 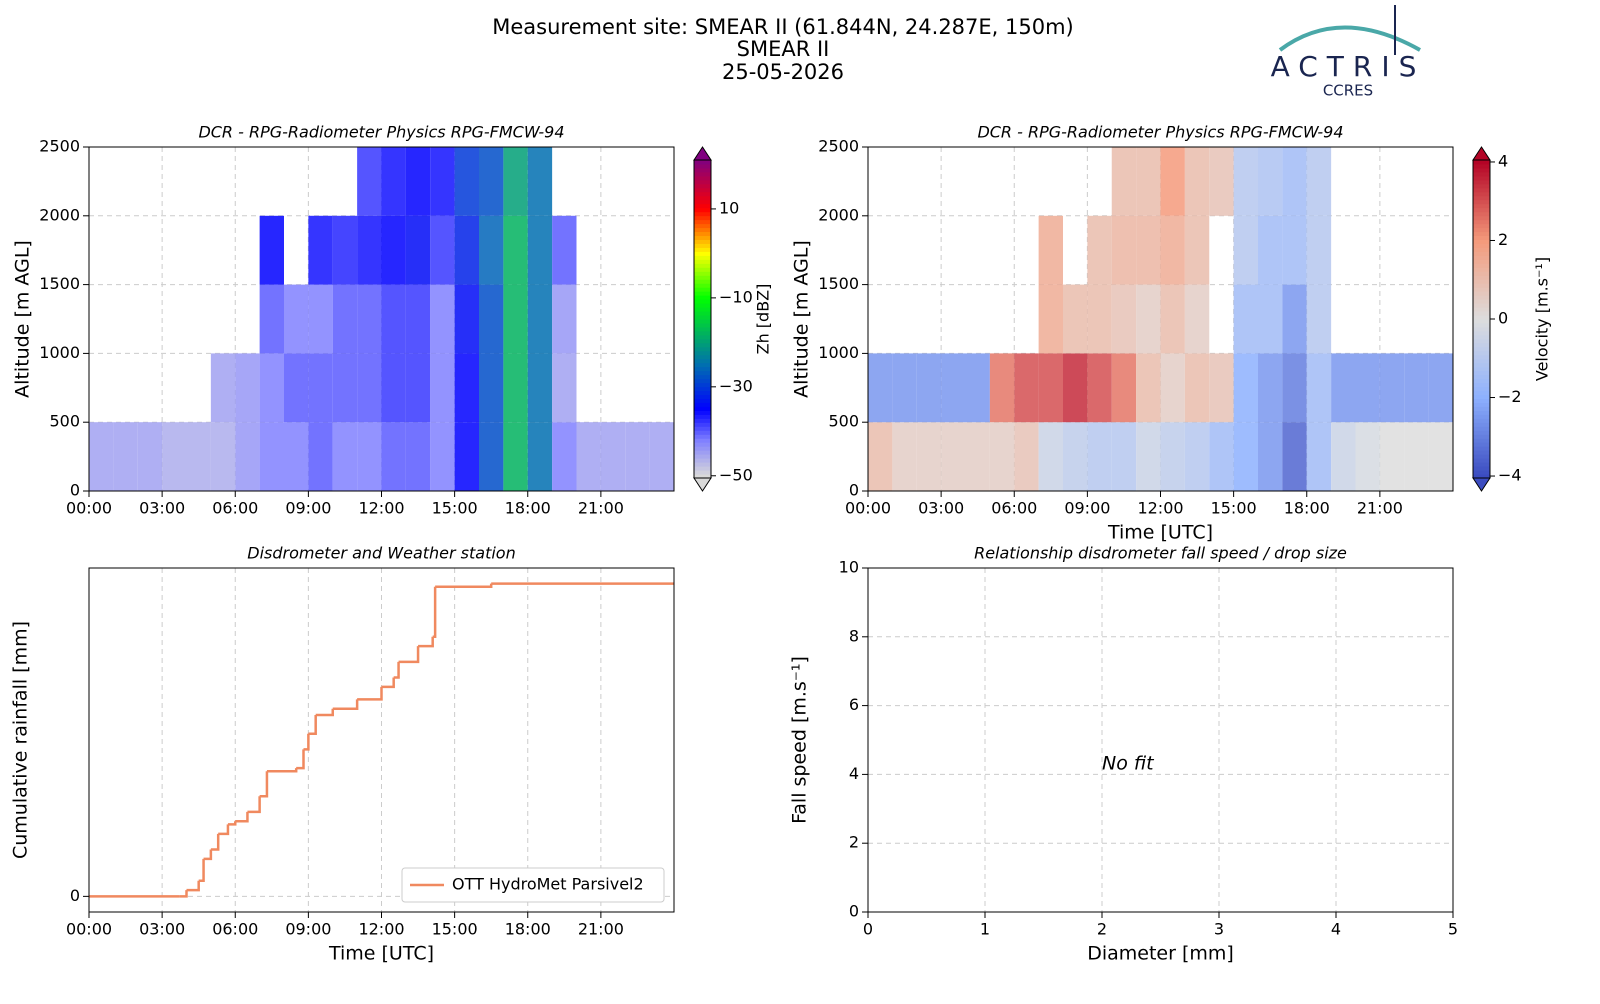 What do you see at coordinates (1349, 38) in the screenshot?
I see `logo-arc` at bounding box center [1349, 38].